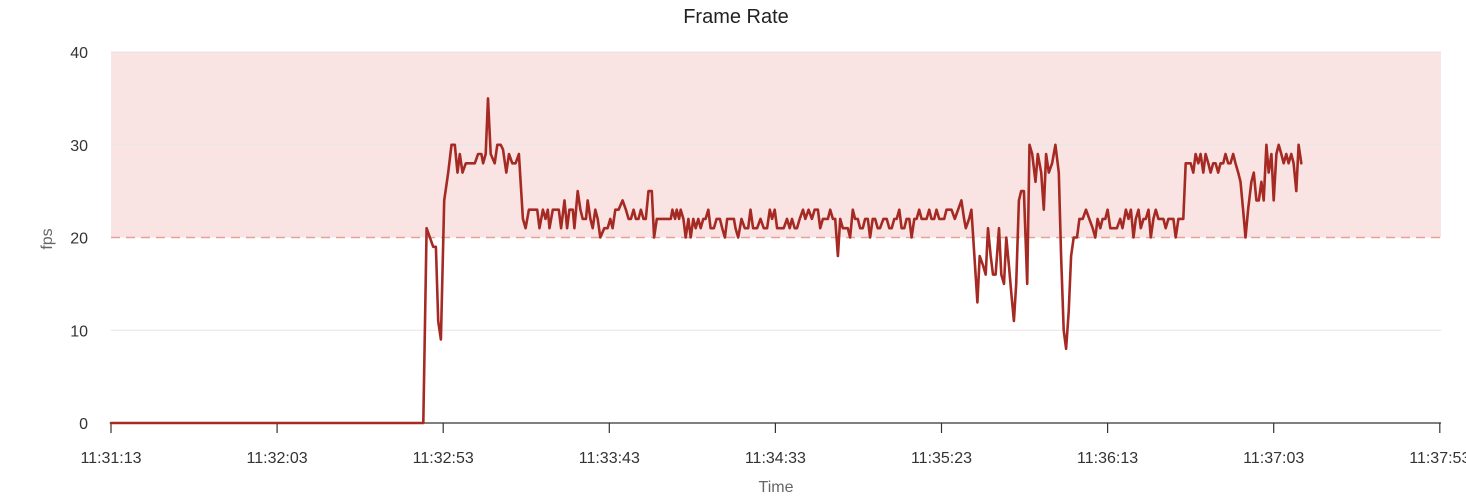  I want to click on x-tick-label: 11:33:43, so click(609, 458).